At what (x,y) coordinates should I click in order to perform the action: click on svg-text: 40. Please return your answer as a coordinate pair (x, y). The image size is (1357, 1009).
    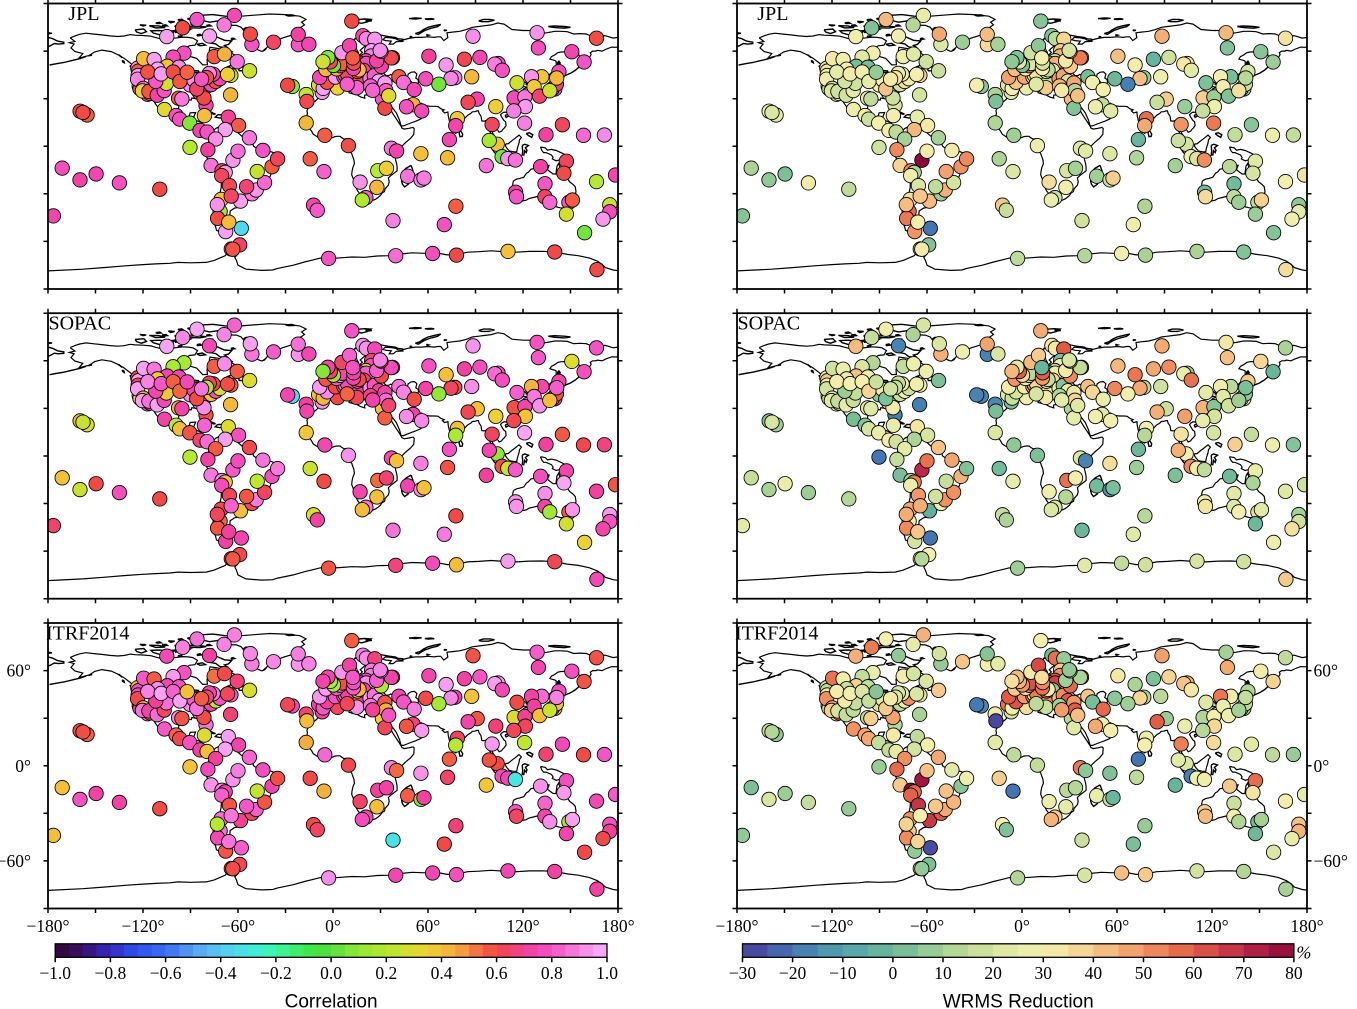
    Looking at the image, I should click on (1094, 973).